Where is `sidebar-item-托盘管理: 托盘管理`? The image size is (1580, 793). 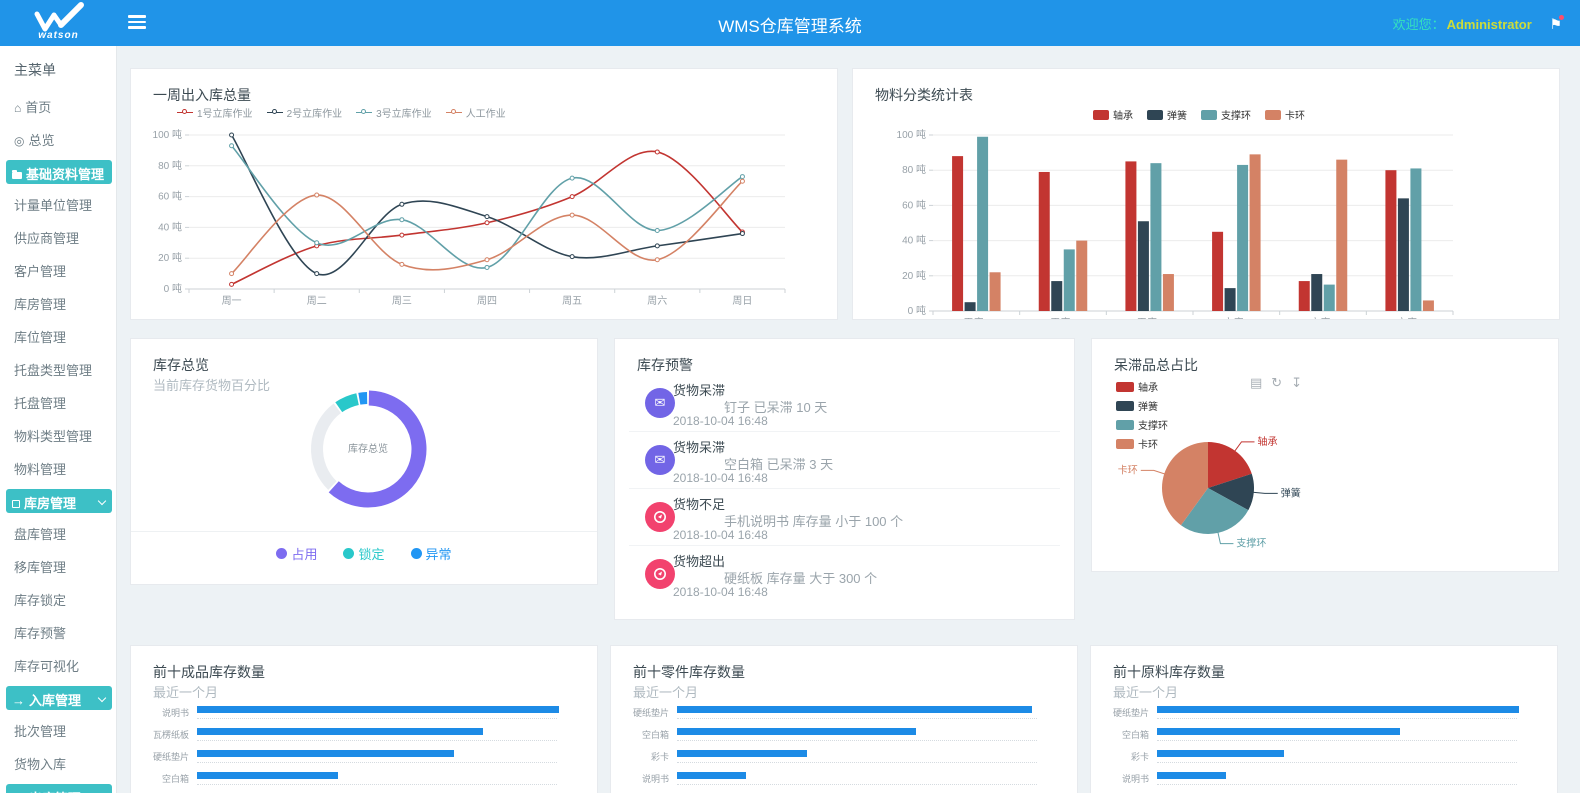 sidebar-item-托盘管理: 托盘管理 is located at coordinates (58, 402).